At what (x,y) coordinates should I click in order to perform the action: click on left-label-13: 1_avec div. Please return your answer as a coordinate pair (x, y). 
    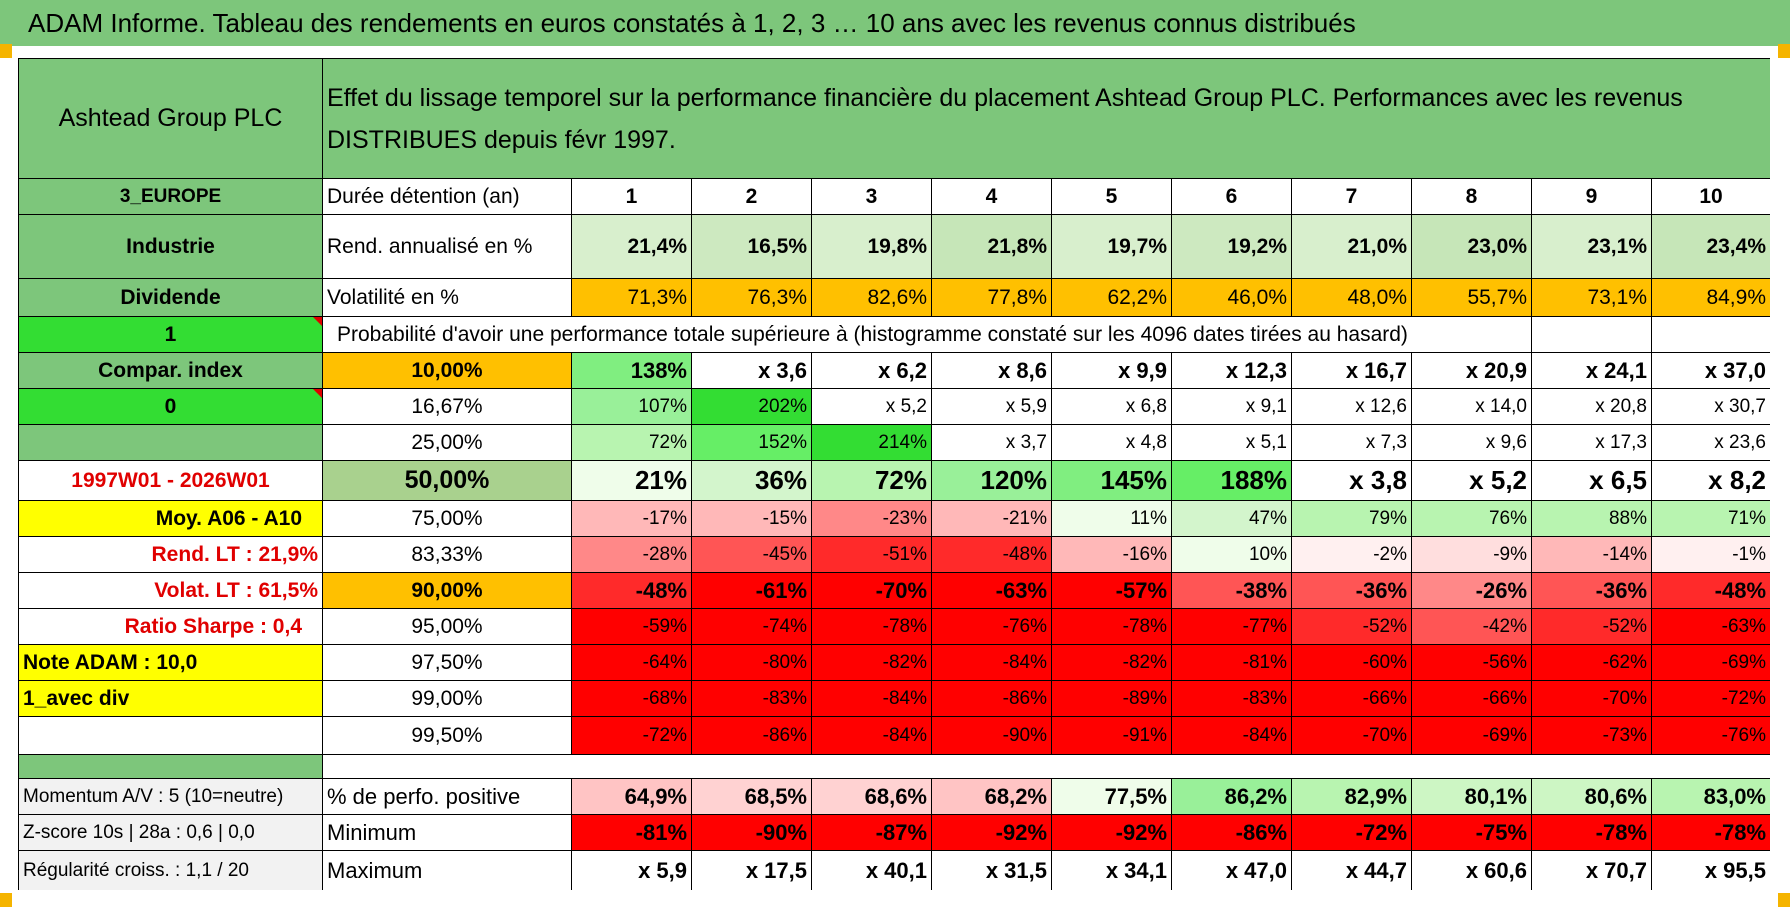
    Looking at the image, I should click on (170, 698).